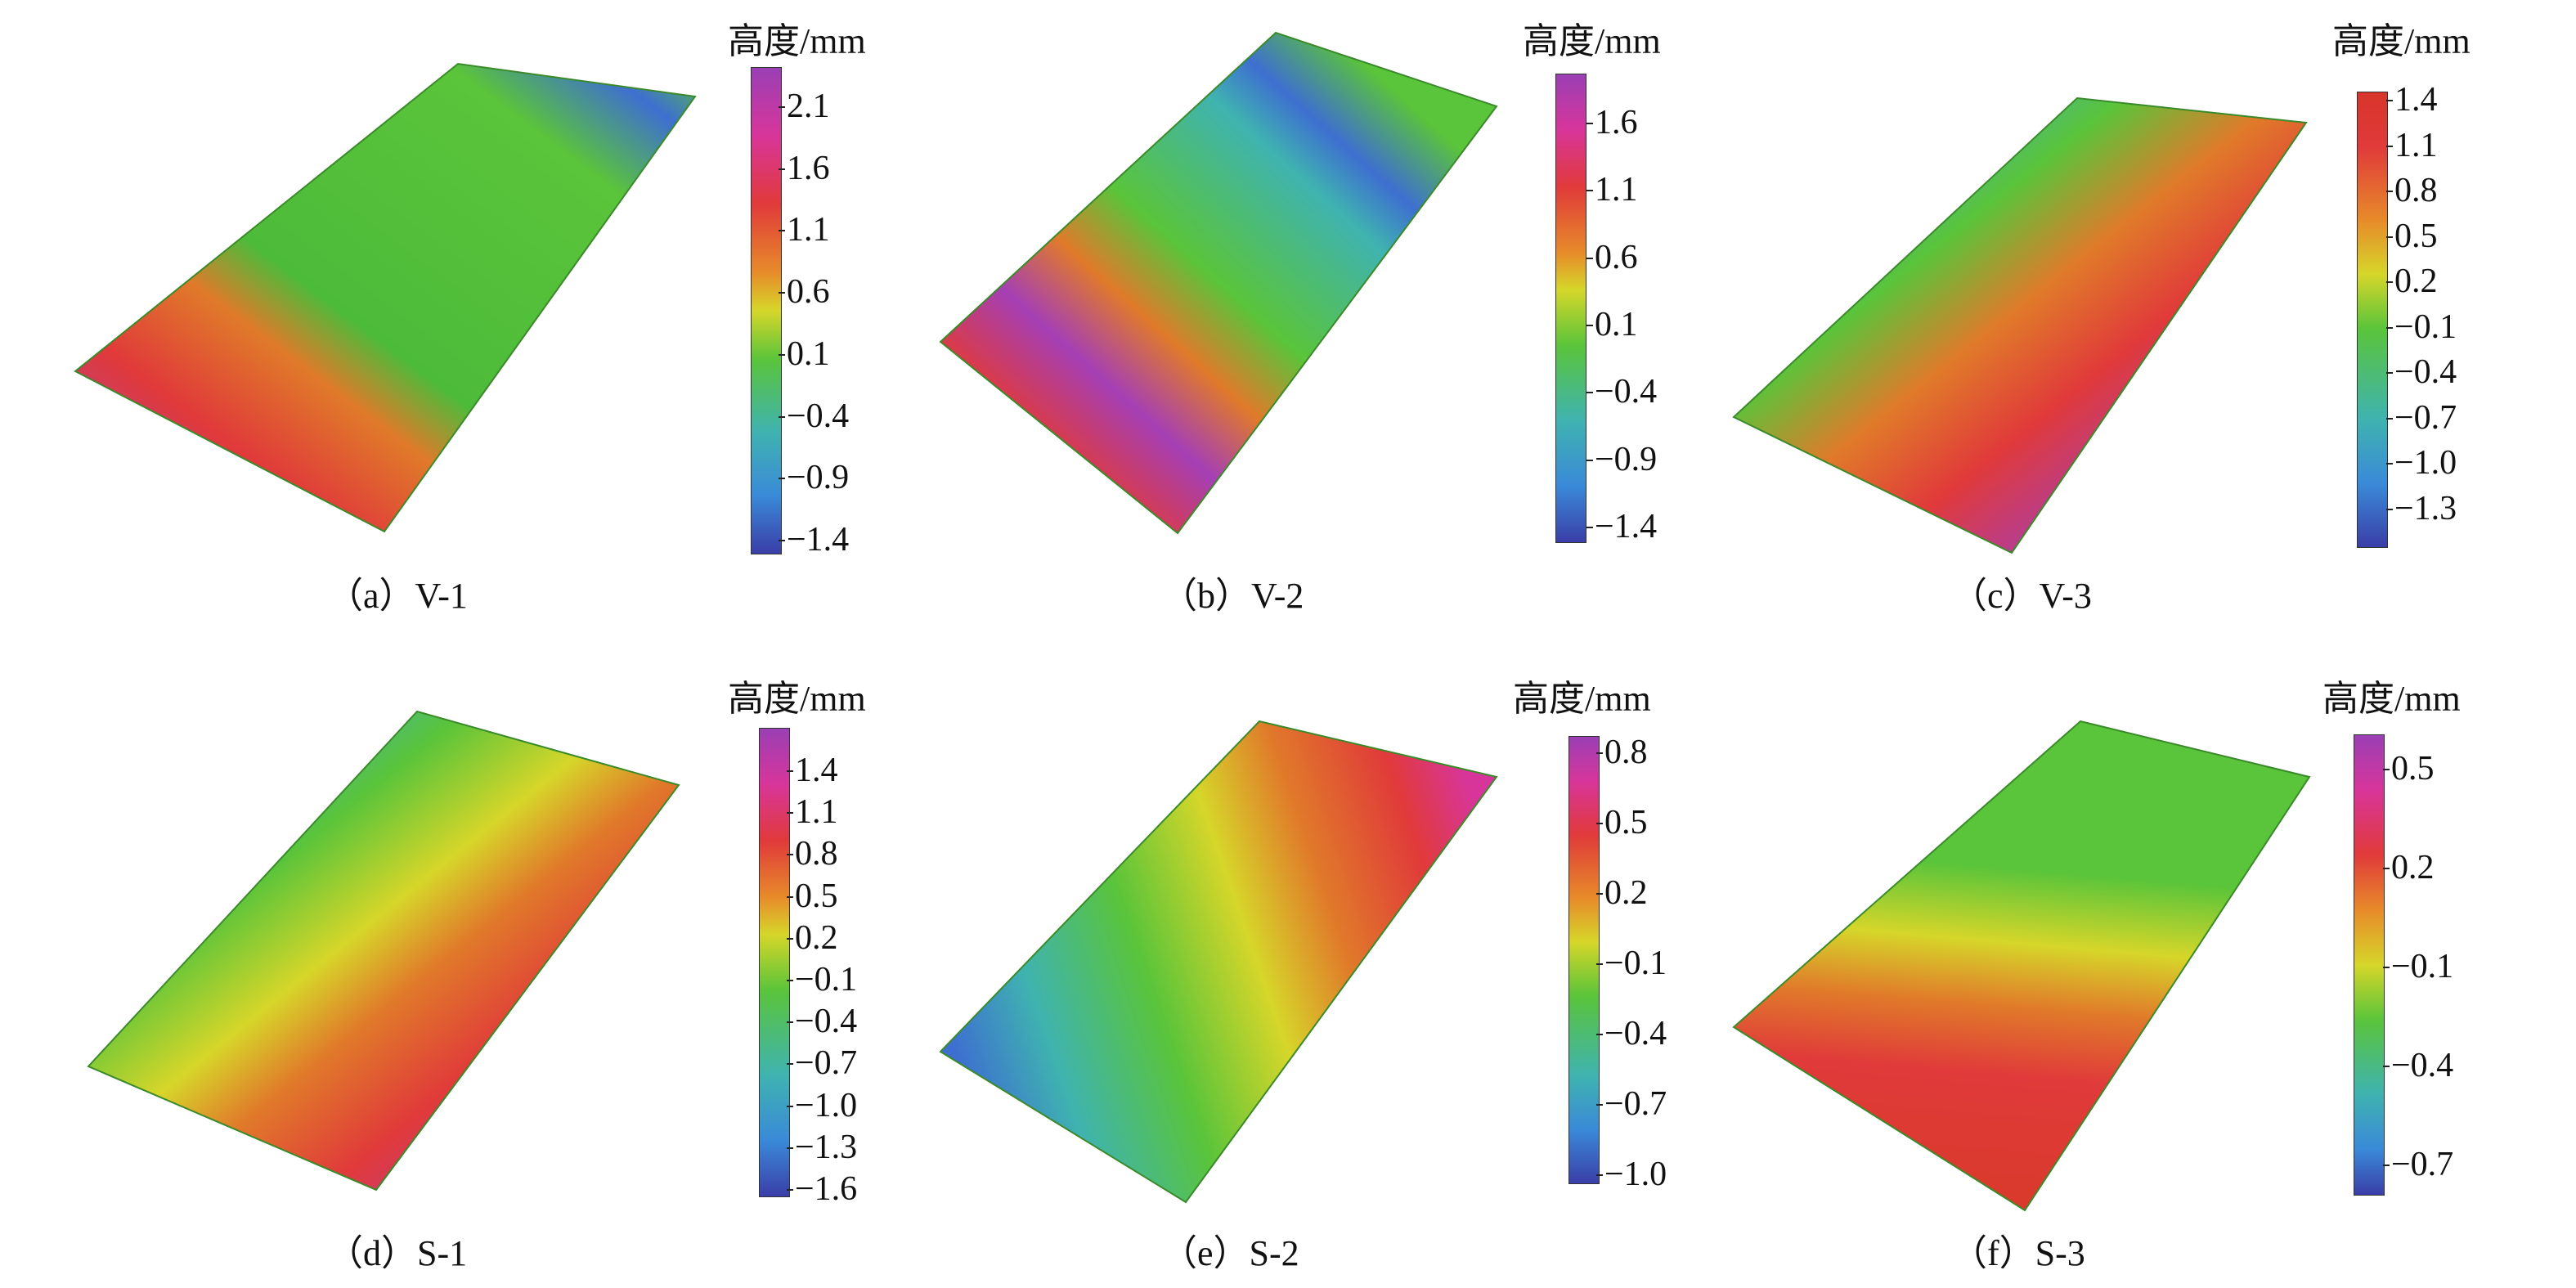  Describe the element at coordinates (2021, 966) in the screenshot. I see `surface-plot-f` at that location.